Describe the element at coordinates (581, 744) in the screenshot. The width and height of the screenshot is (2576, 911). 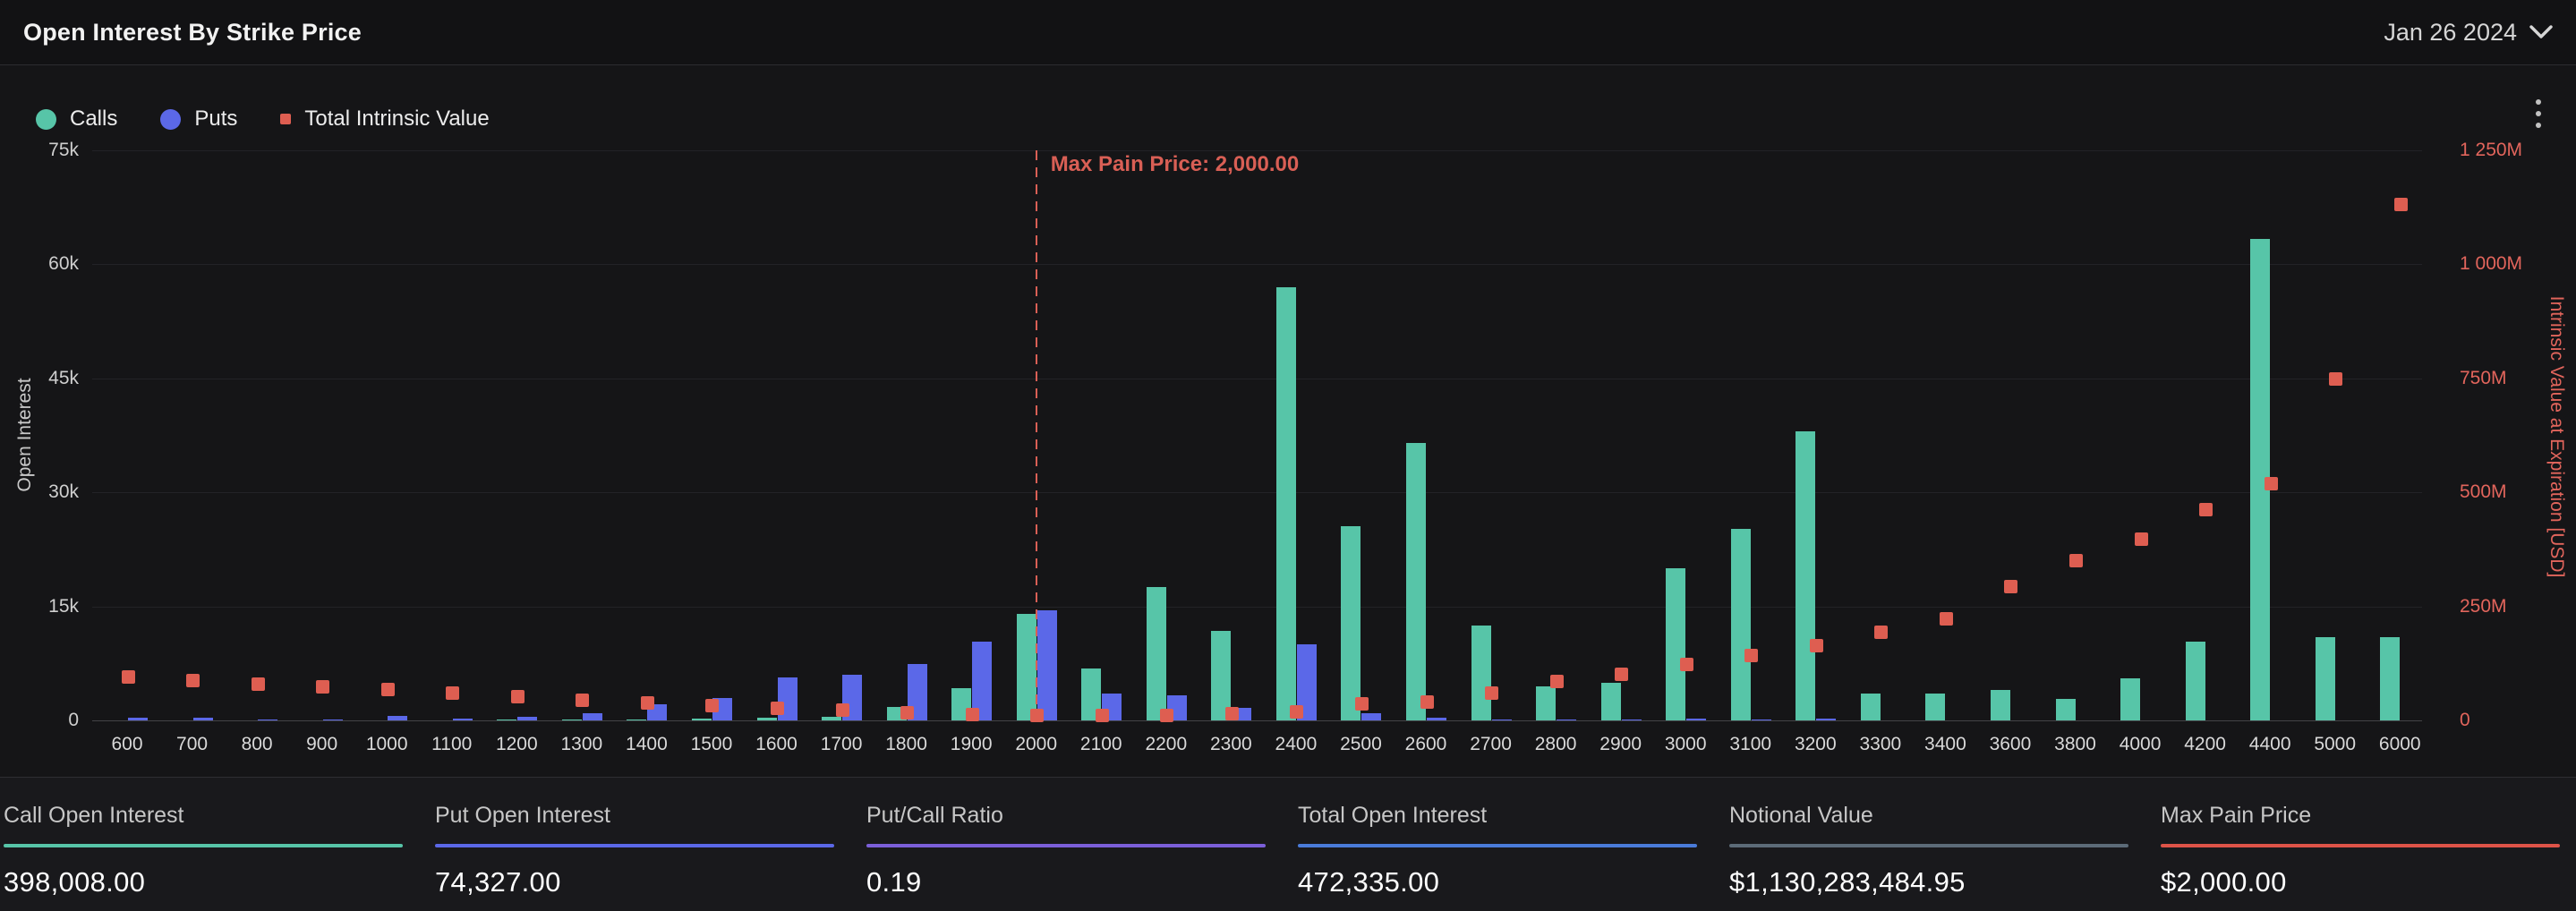
I see `x-axis-tick-label: 1300` at that location.